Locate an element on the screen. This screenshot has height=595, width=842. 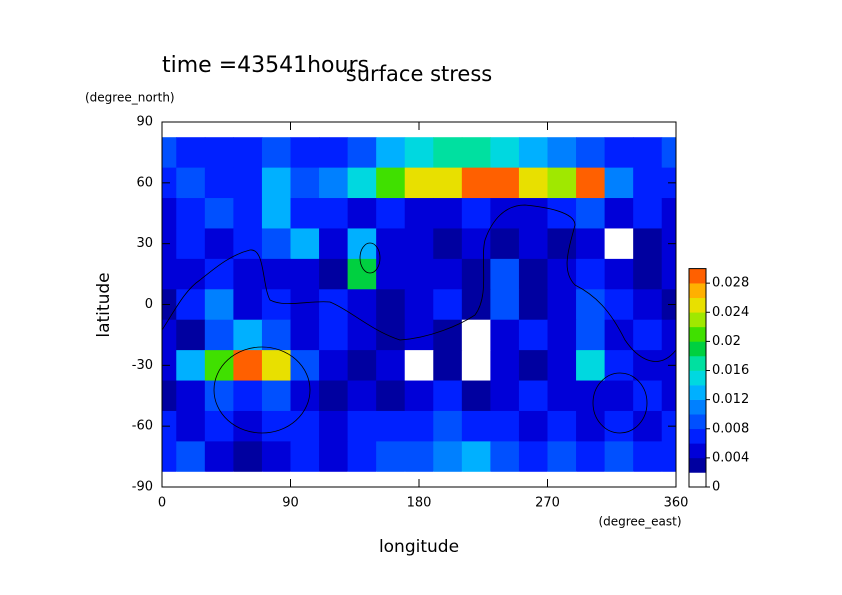
colorbar-tick-label: 0.008 is located at coordinates (730, 428).